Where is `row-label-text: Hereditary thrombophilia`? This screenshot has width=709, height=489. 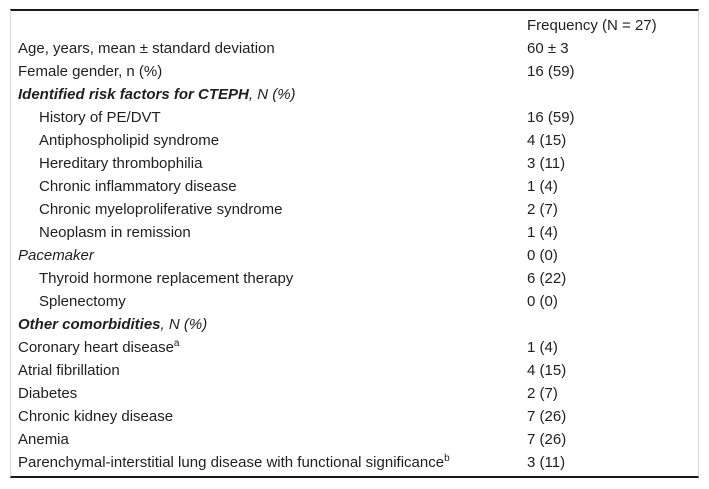 row-label-text: Hereditary thrombophilia is located at coordinates (121, 163).